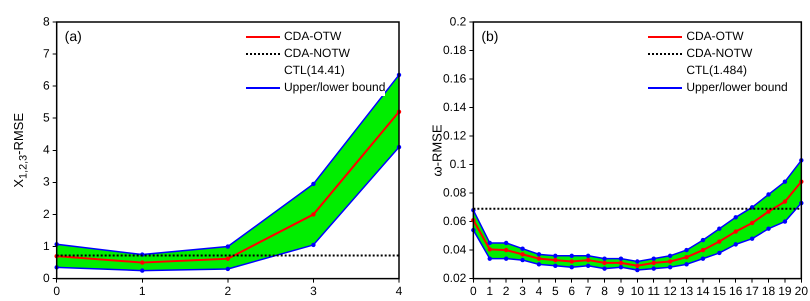 The height and width of the screenshot is (301, 810). Describe the element at coordinates (736, 291) in the screenshot. I see `x-tick-label: 16` at that location.